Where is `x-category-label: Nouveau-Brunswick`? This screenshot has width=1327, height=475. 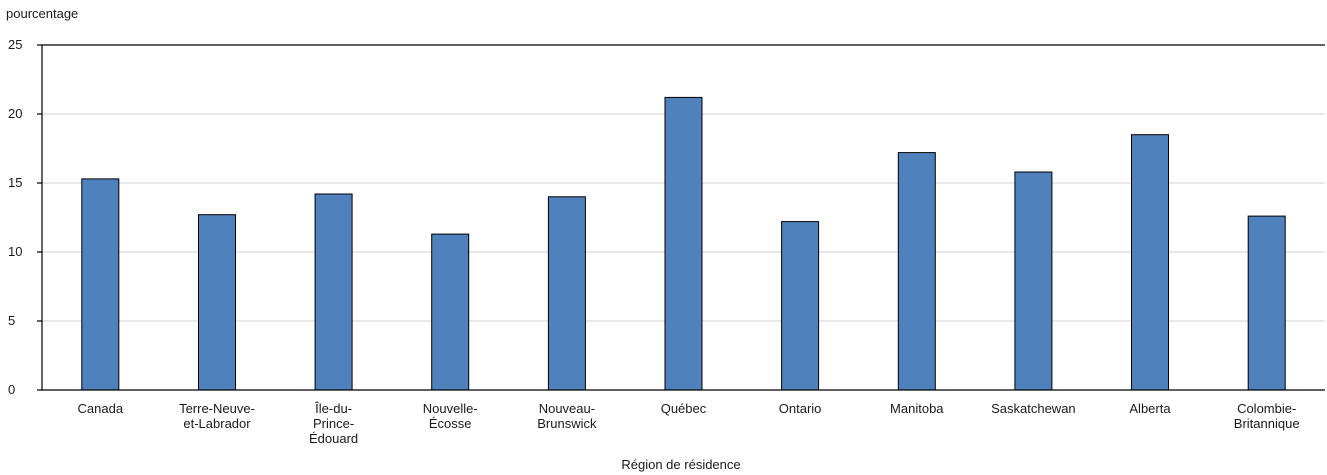
x-category-label: Nouveau-Brunswick is located at coordinates (567, 416).